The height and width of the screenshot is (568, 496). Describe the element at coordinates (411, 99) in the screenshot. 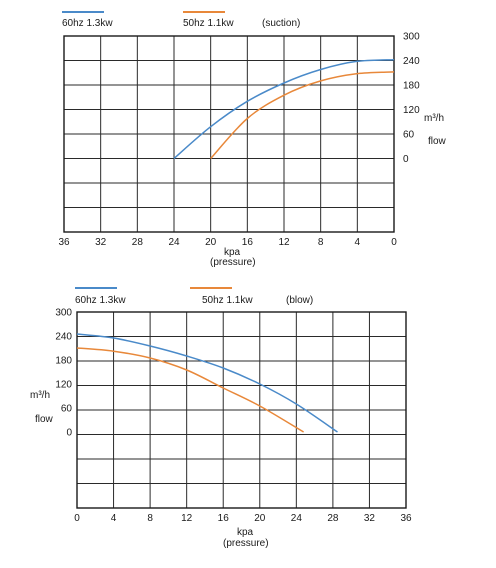

I see `suction-y-ticks: 300 240 180 120 60 0` at that location.